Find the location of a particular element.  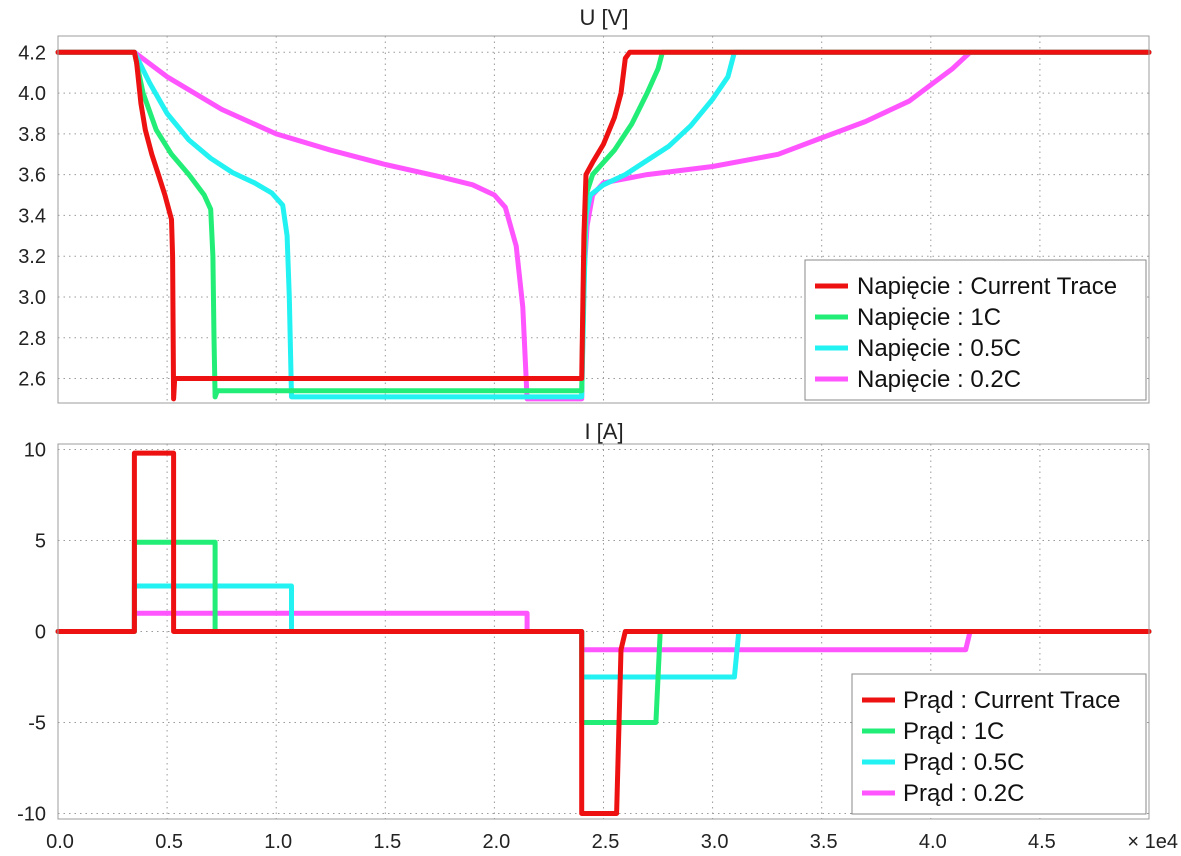

x-tick-labels: 0.0 0.5 1.0 1.5 2.0 2.5 3.0 3.5 4.0 4.5 is located at coordinates (551, 842).